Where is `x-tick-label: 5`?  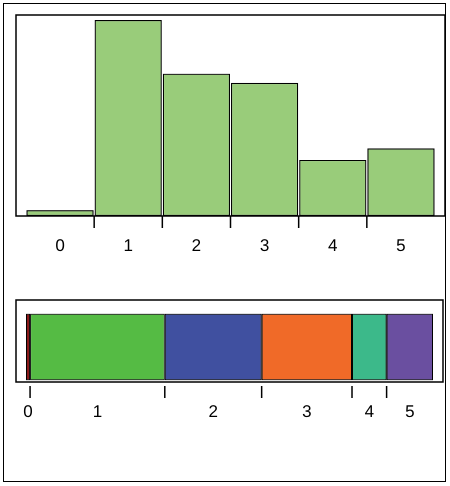 x-tick-label: 5 is located at coordinates (401, 246).